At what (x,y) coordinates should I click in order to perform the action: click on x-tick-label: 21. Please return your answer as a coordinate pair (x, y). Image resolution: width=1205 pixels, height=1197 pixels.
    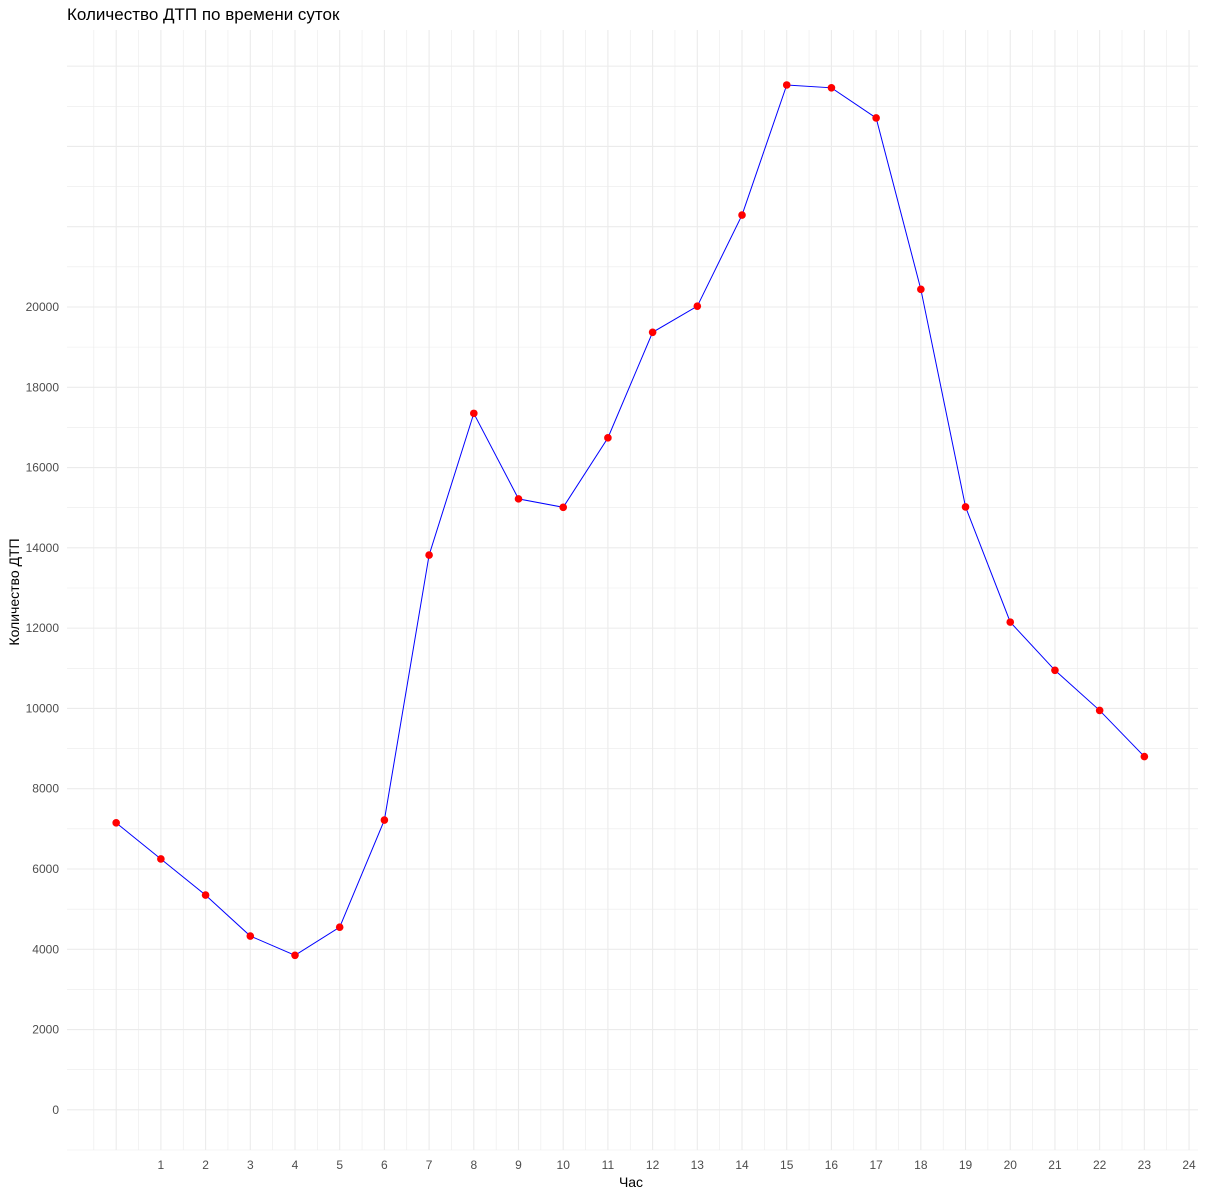
    Looking at the image, I should click on (1055, 1165).